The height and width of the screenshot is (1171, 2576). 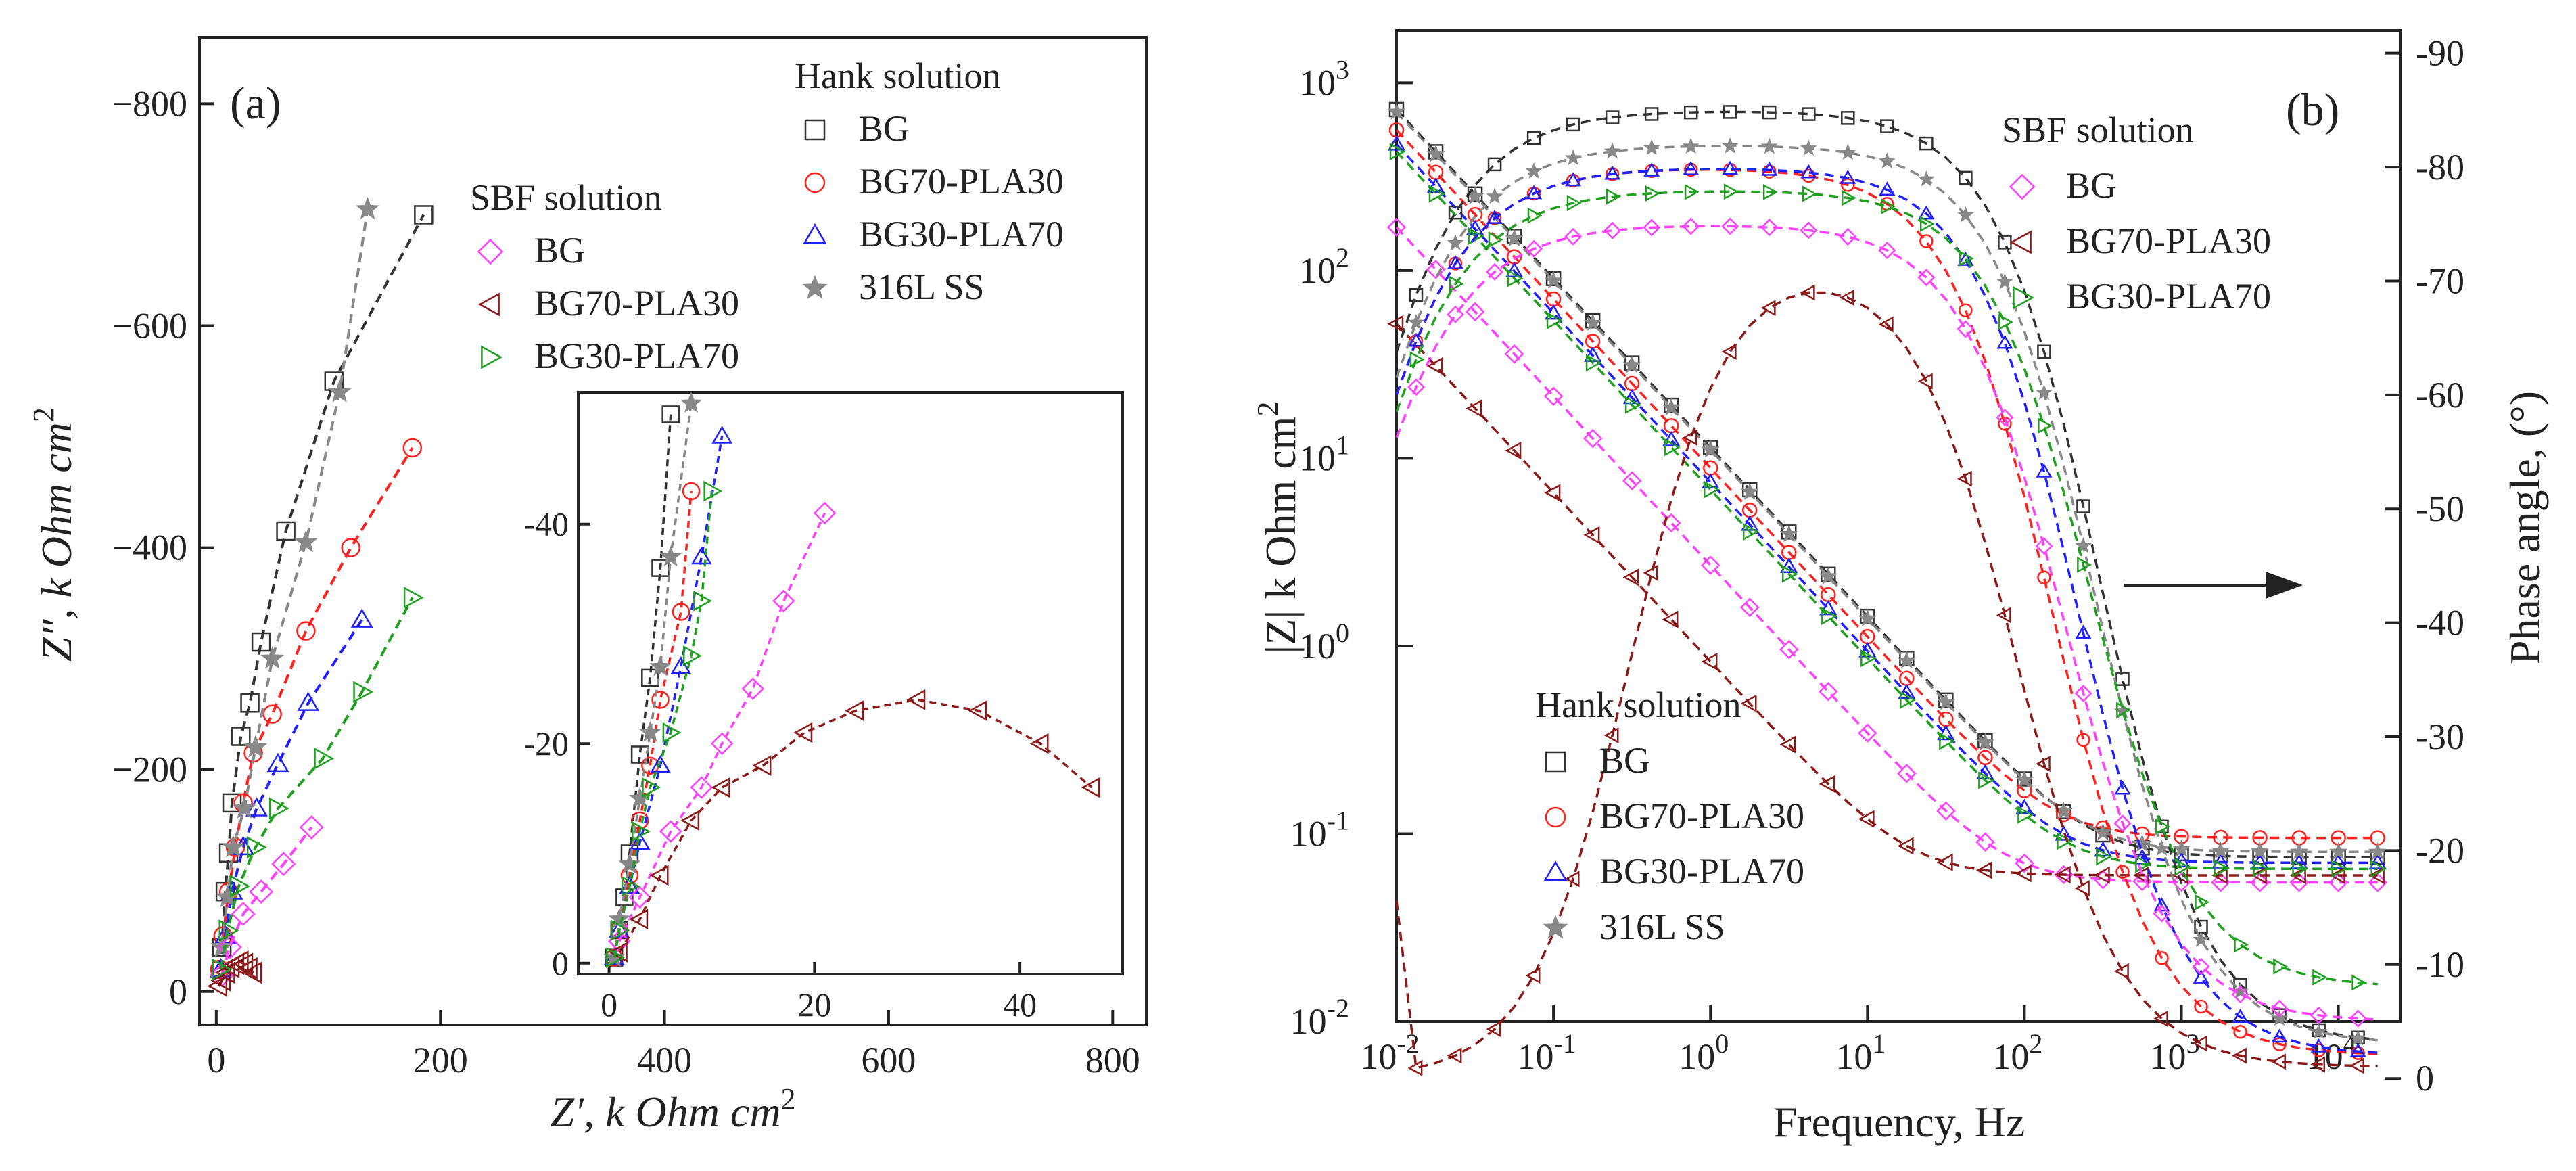 I want to click on legend-label: BG30-PLA70, so click(x=636, y=356).